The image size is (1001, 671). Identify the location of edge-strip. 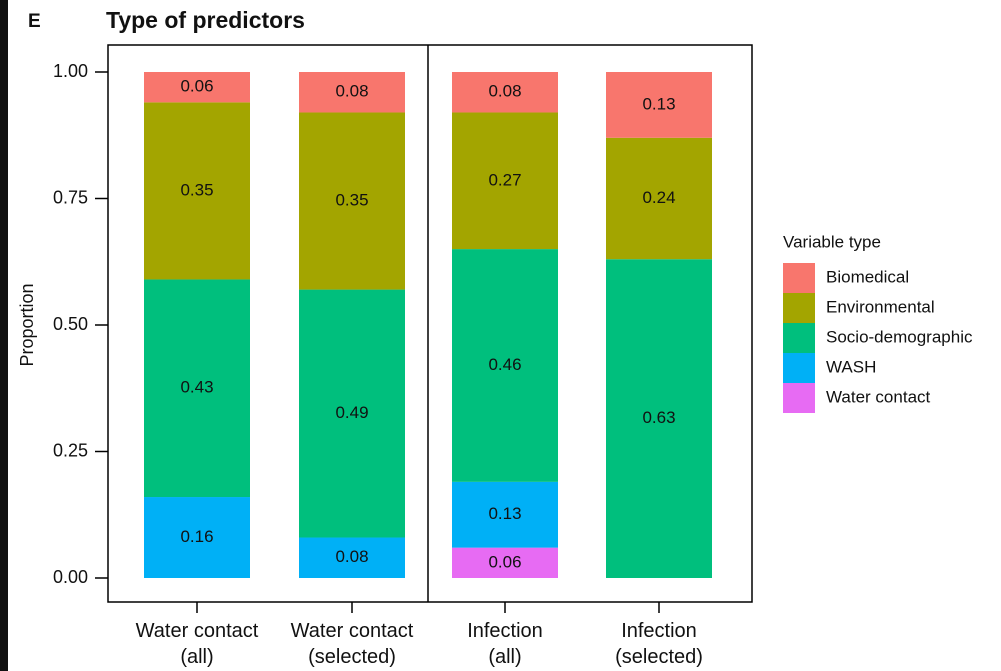
(4, 335).